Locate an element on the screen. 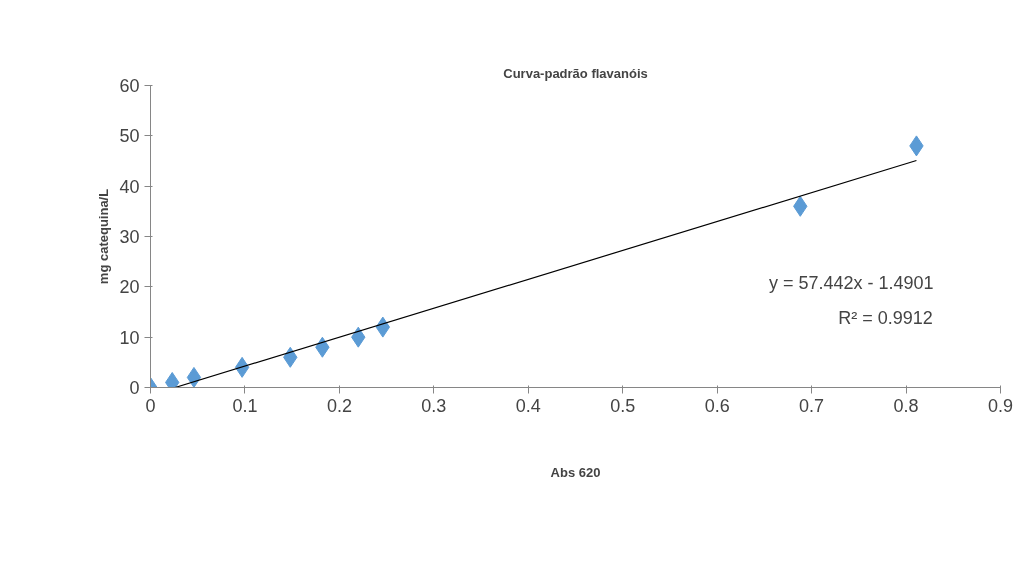 The height and width of the screenshot is (577, 1018). x-tick-label: 0.3 is located at coordinates (434, 405).